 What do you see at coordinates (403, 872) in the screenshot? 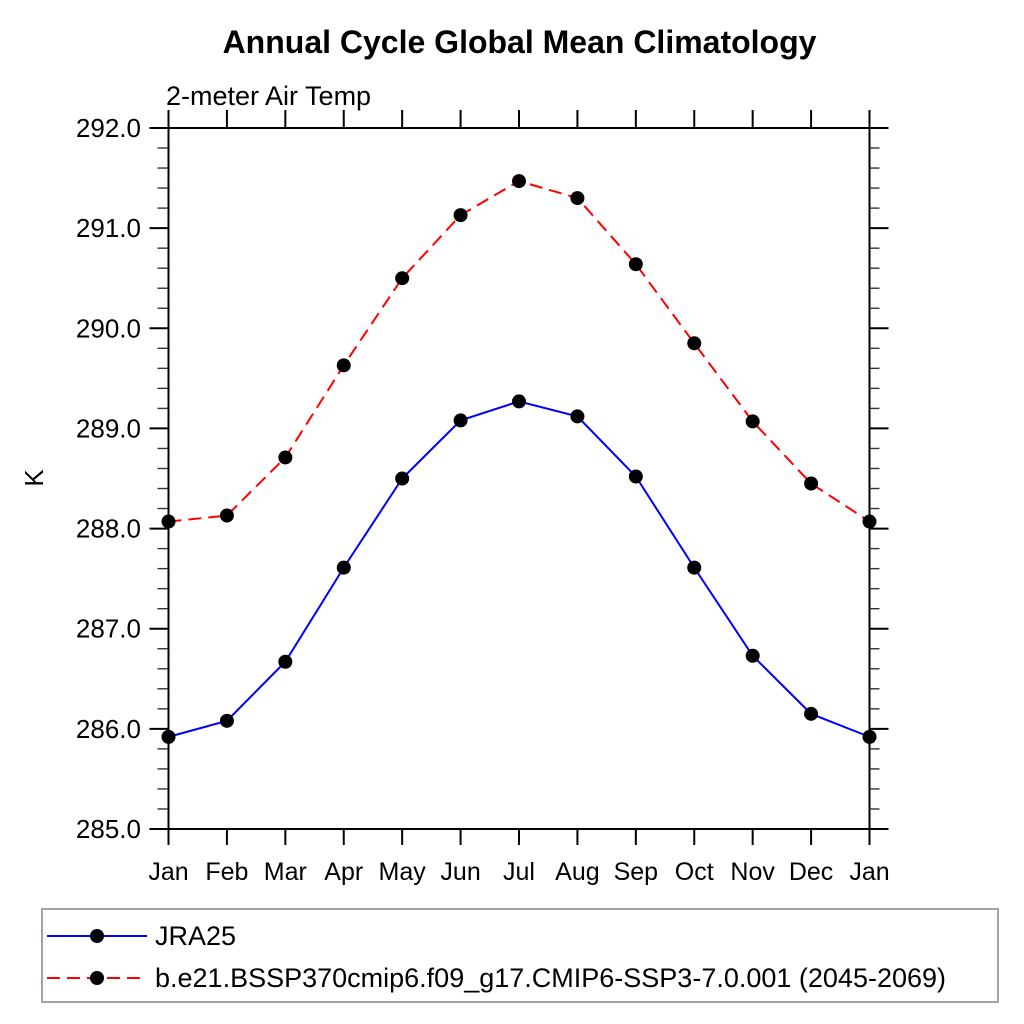
I see `x-tick-label: May` at bounding box center [403, 872].